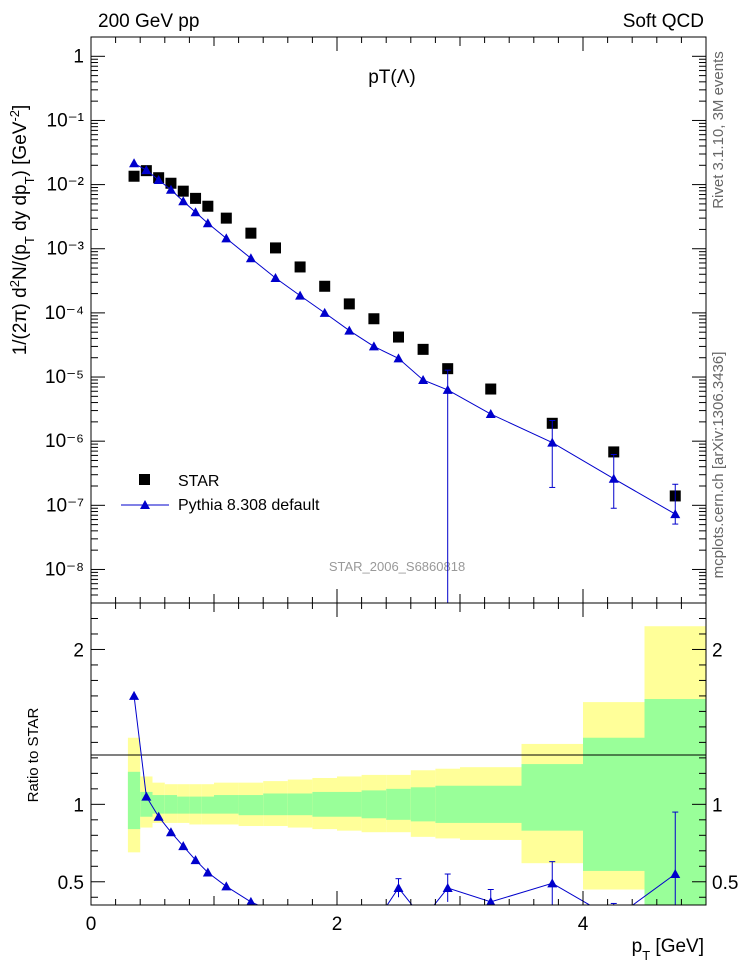  Describe the element at coordinates (717, 805) in the screenshot. I see `ratio-y-tick-label-right: 1` at that location.